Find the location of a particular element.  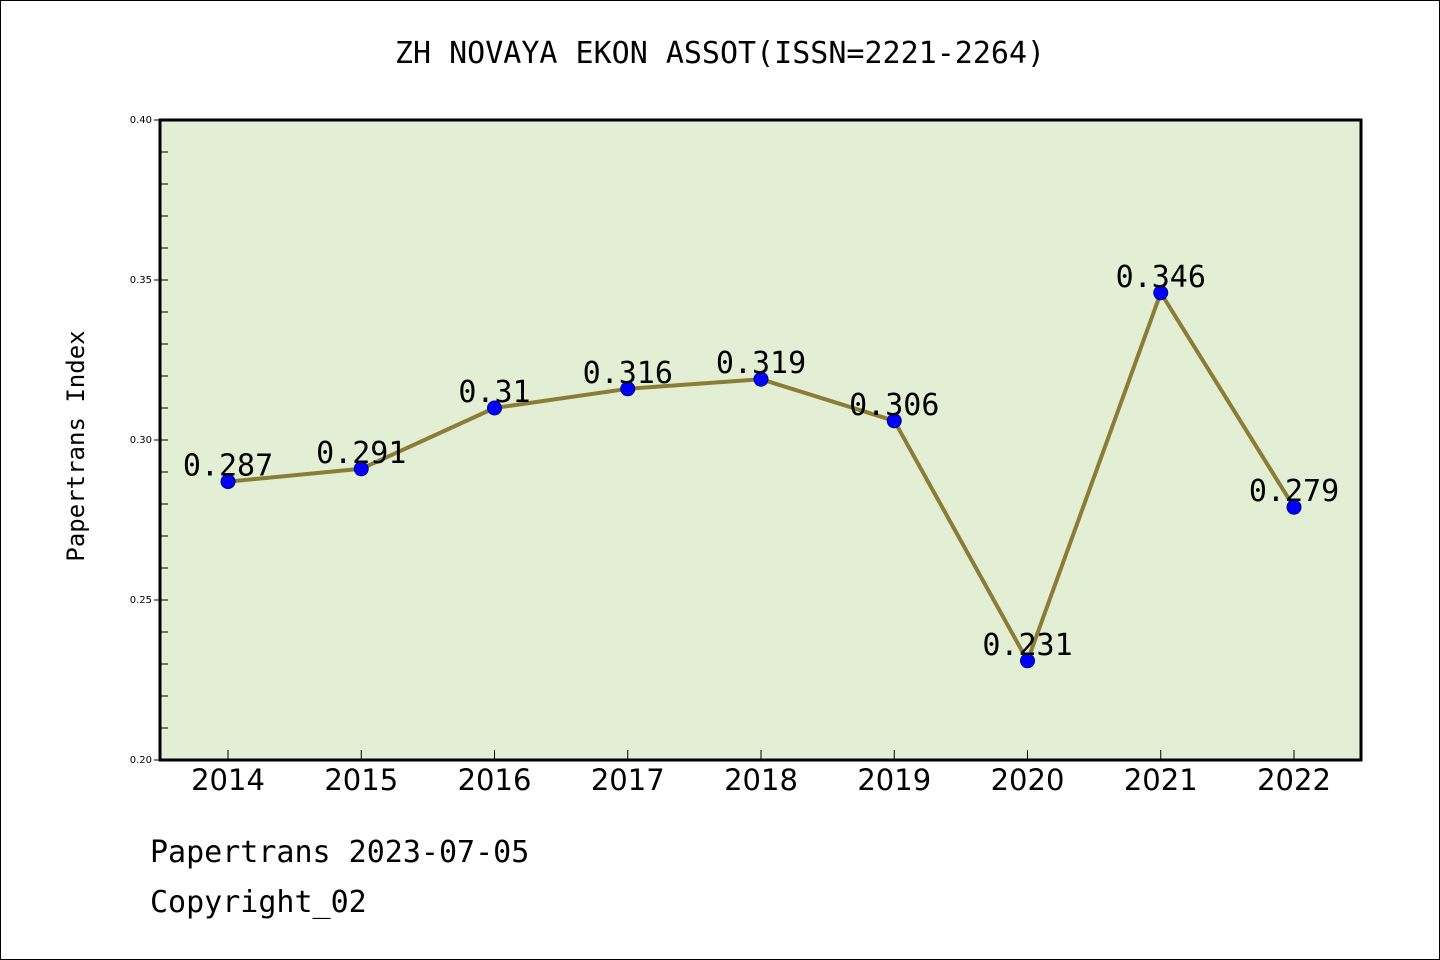

x-tick-label: 2014 is located at coordinates (228, 780).